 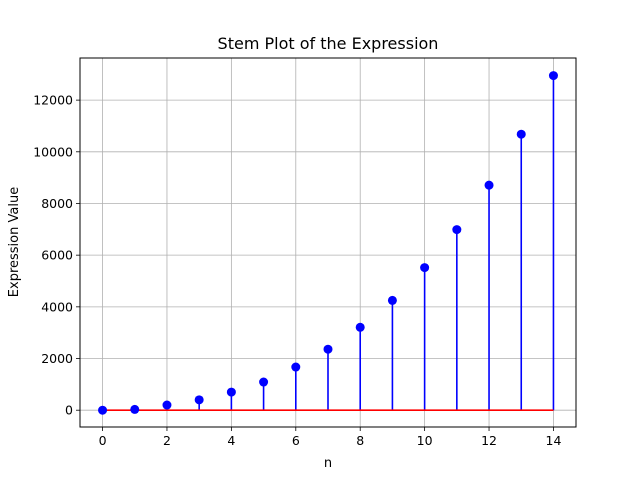 I want to click on y-tick-label: 8000, so click(x=57, y=203).